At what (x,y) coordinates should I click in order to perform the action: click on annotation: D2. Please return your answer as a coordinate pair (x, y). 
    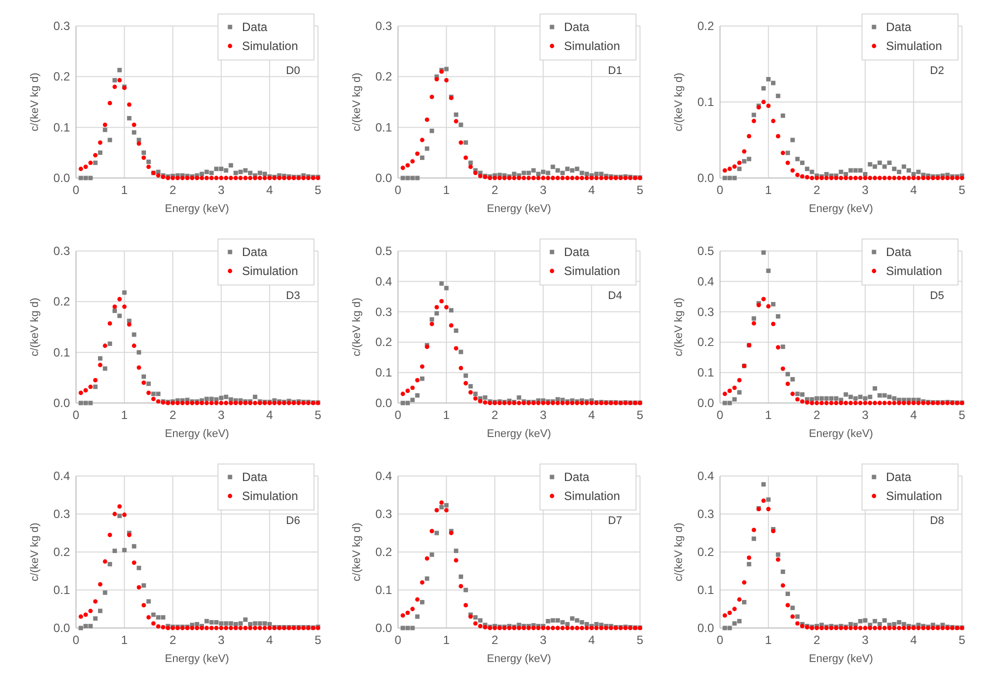
    Looking at the image, I should click on (937, 71).